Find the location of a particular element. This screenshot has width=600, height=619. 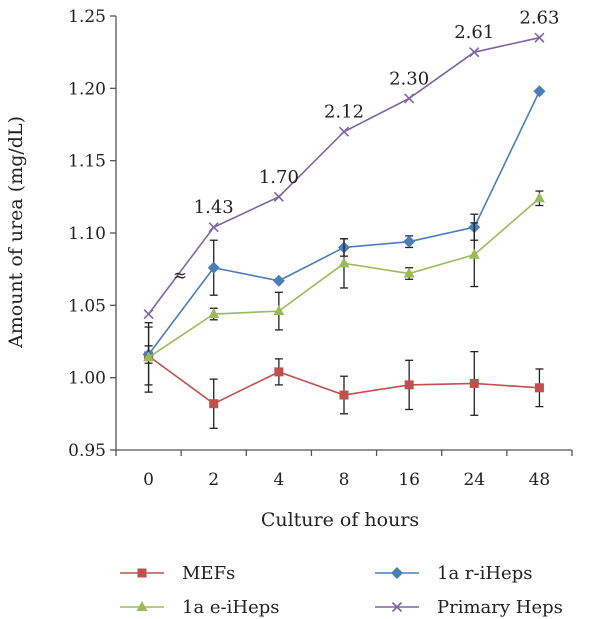

data-label: 2.61 is located at coordinates (474, 32).